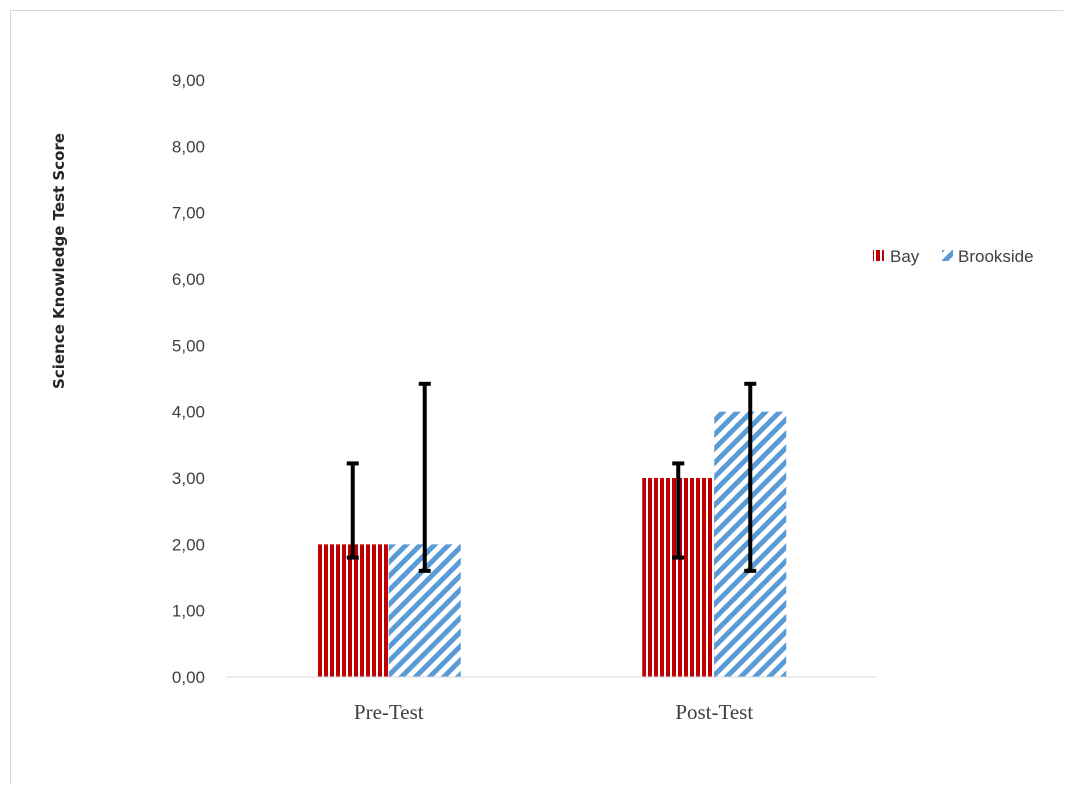  What do you see at coordinates (714, 712) in the screenshot?
I see `x-tick-label: Post-Test` at bounding box center [714, 712].